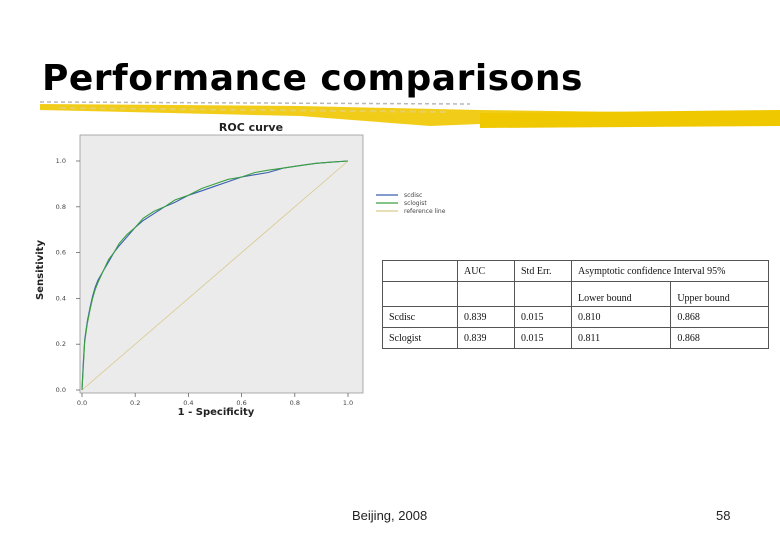  I want to click on y-tick-label: 0.0, so click(61, 390).